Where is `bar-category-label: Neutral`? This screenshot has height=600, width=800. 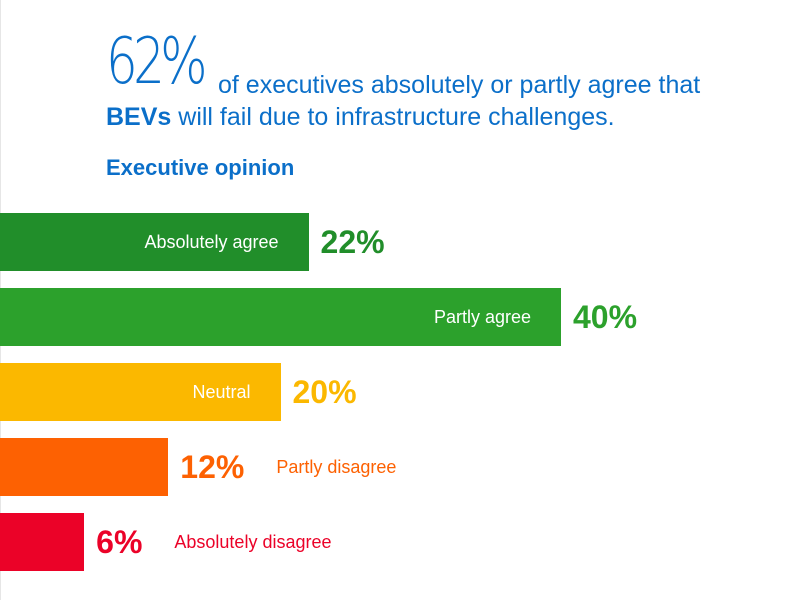
bar-category-label: Neutral is located at coordinates (221, 392).